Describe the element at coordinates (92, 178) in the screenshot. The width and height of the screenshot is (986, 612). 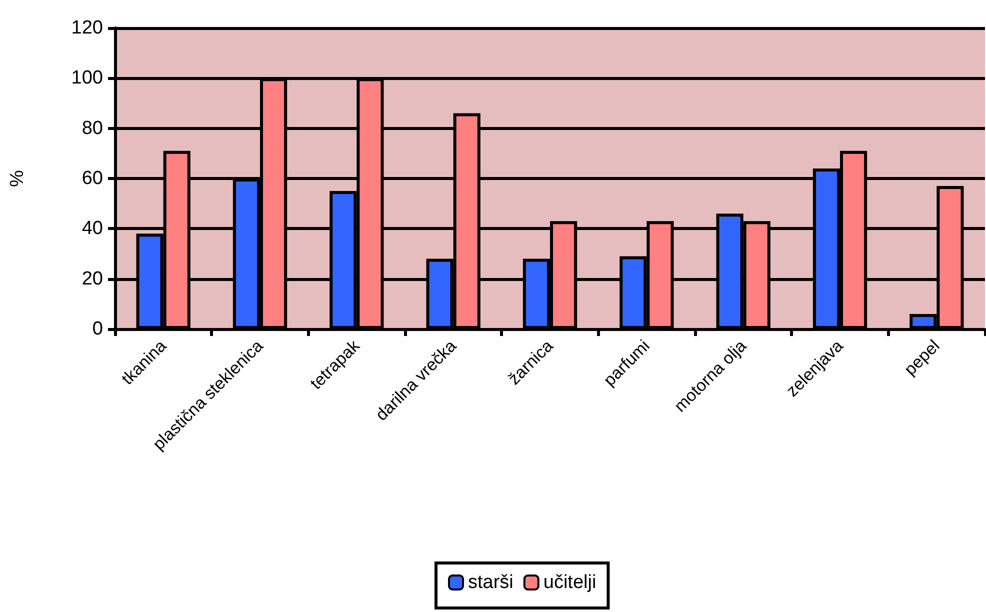
I see `y-tick-label: 60` at that location.